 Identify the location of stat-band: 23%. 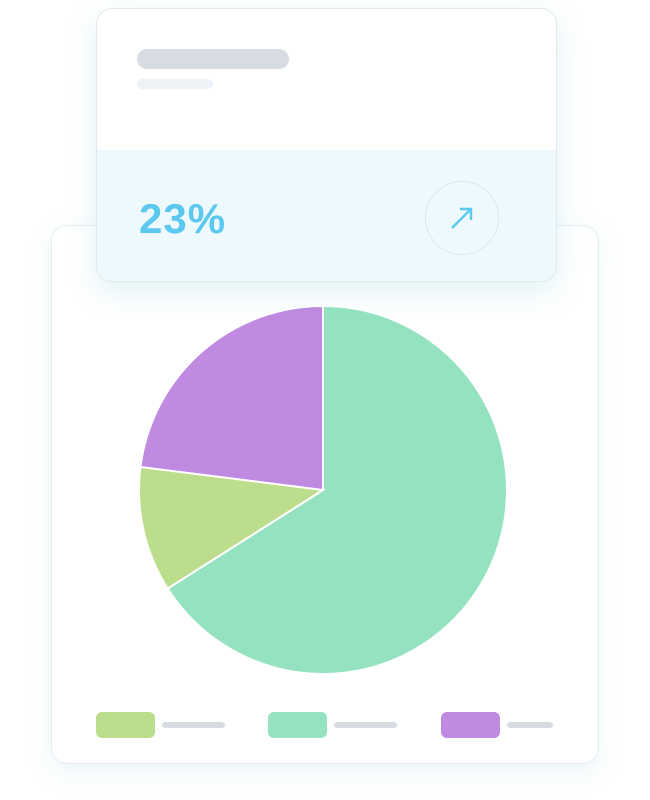
(326, 215).